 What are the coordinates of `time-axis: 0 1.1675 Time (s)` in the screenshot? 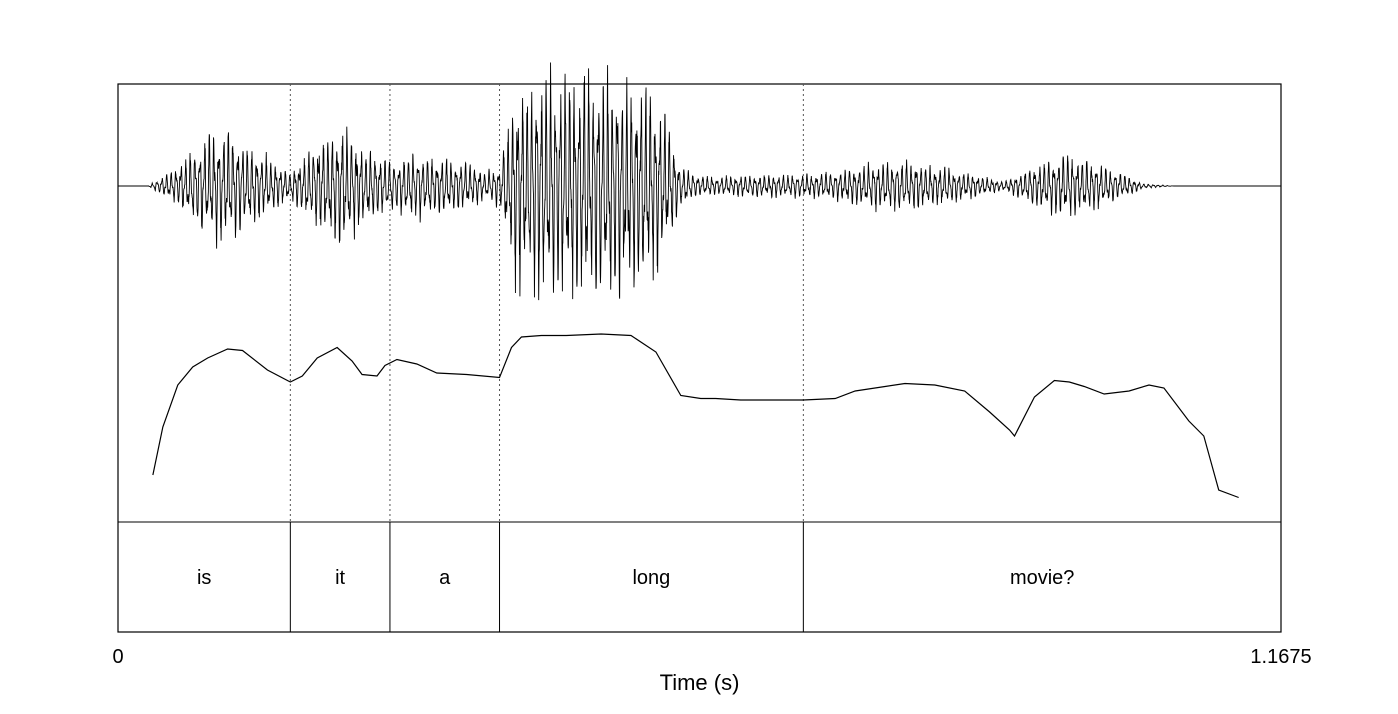 It's located at (711, 670).